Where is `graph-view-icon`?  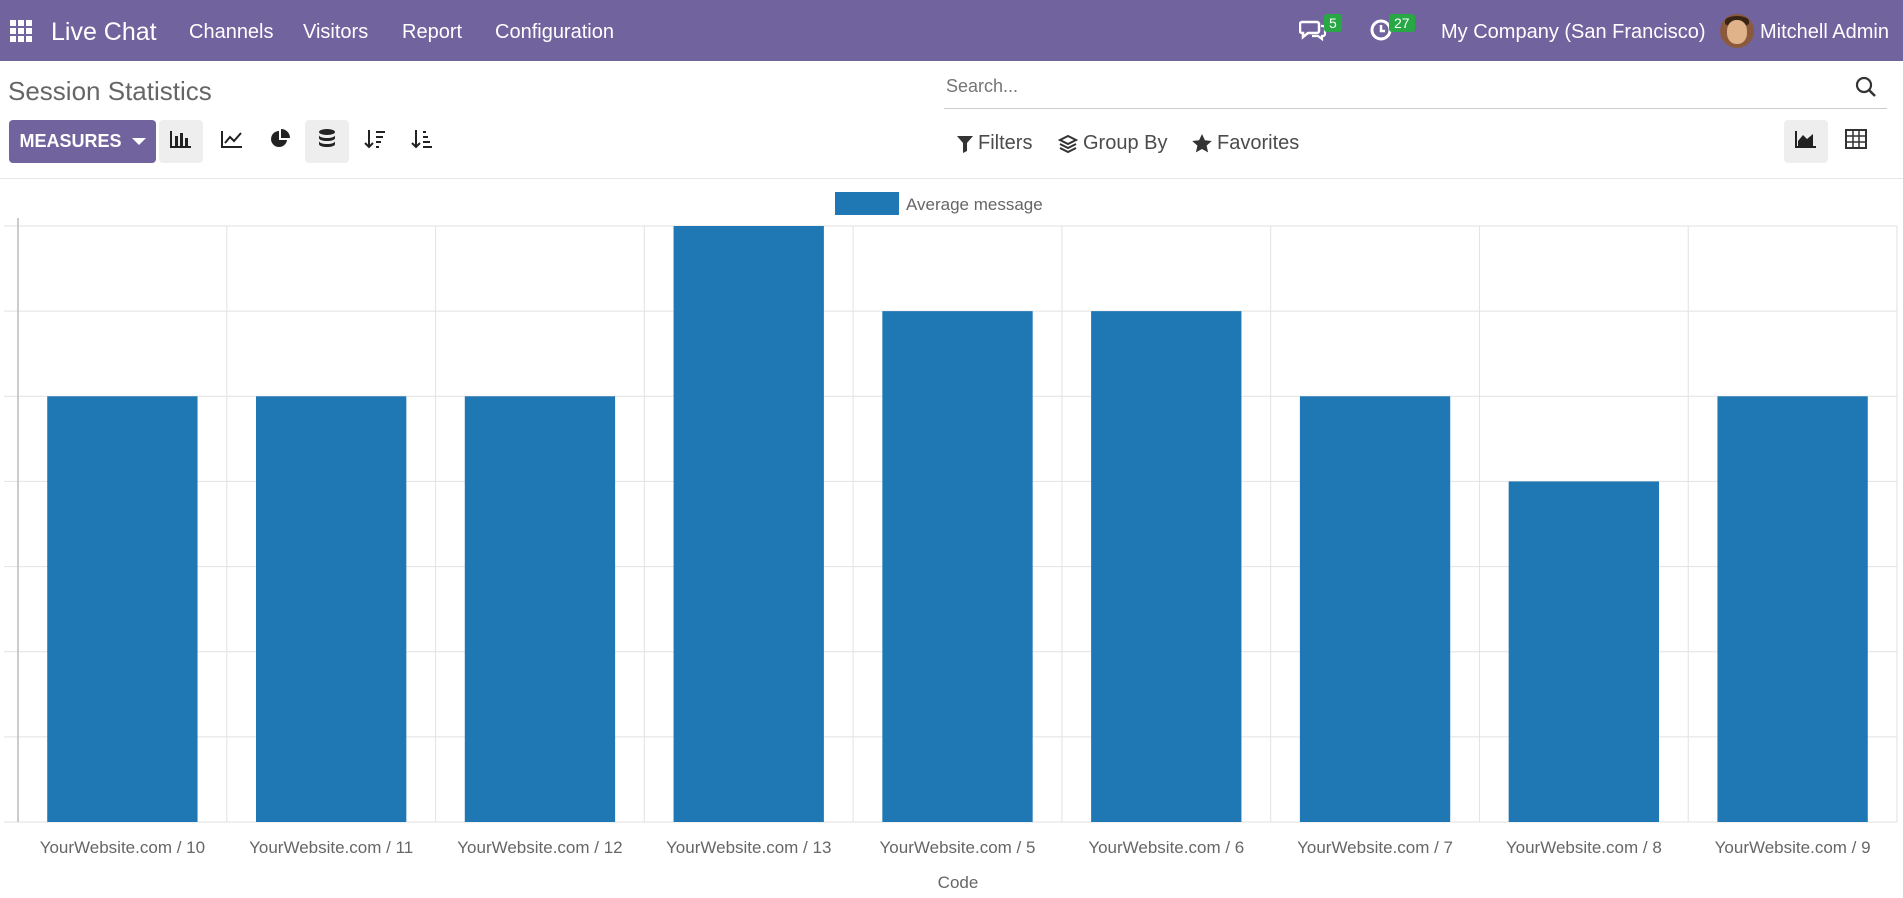
graph-view-icon is located at coordinates (1806, 141).